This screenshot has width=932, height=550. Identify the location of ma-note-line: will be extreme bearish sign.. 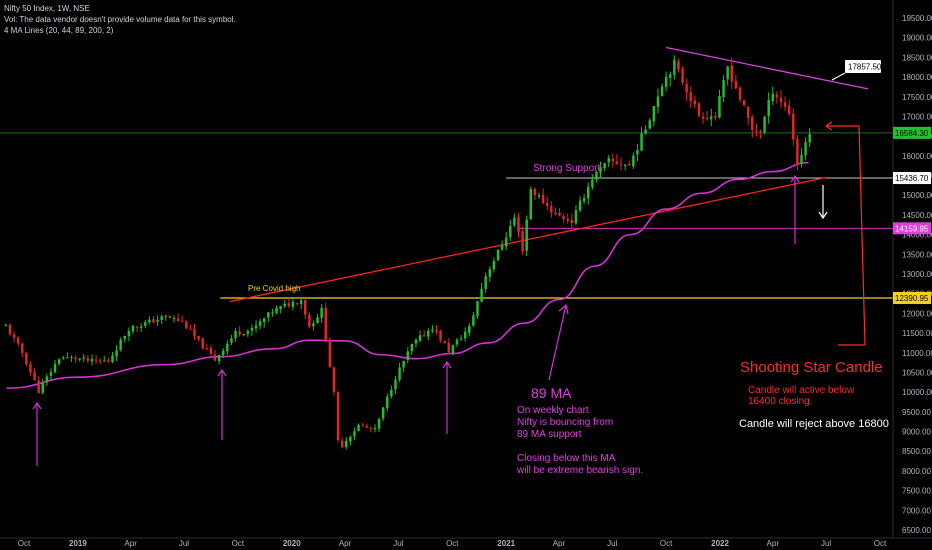
(579, 470).